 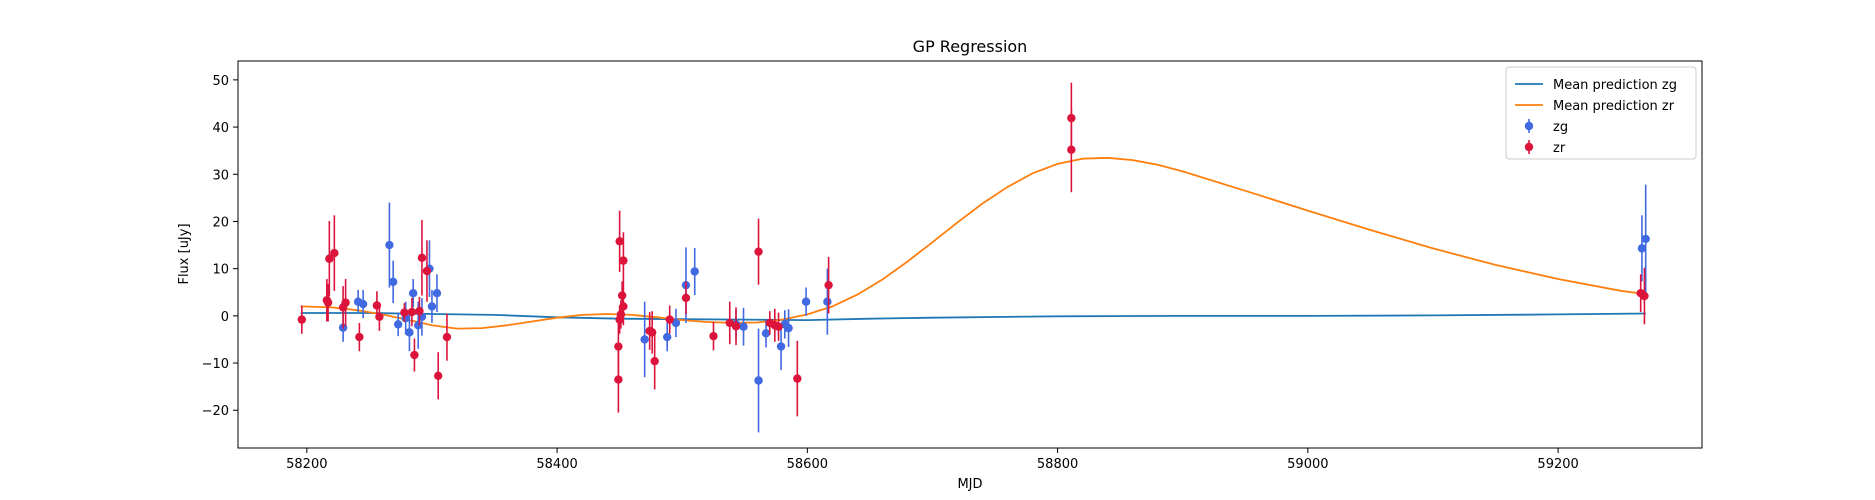 What do you see at coordinates (220, 128) in the screenshot?
I see `y-tick-label: 40` at bounding box center [220, 128].